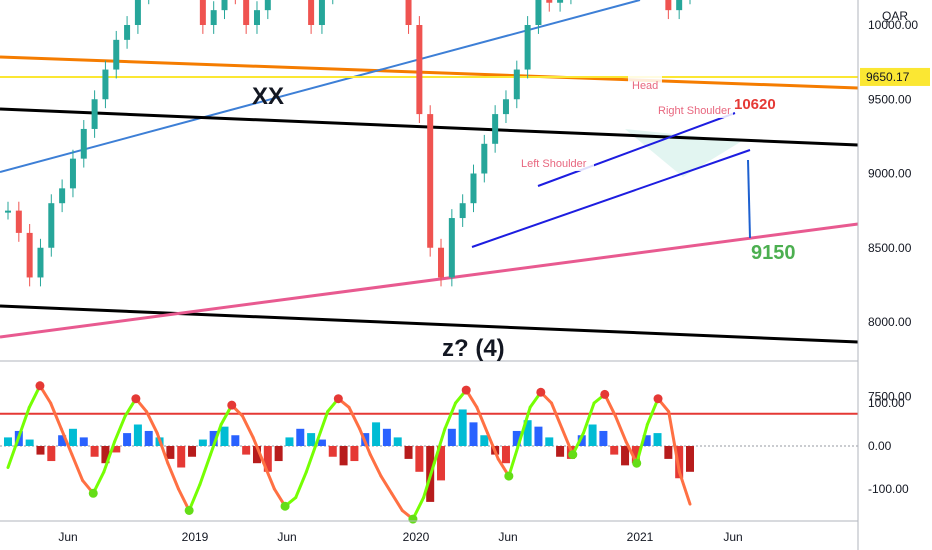  Describe the element at coordinates (890, 396) in the screenshot. I see `y-tick-label: 7500.00` at that location.